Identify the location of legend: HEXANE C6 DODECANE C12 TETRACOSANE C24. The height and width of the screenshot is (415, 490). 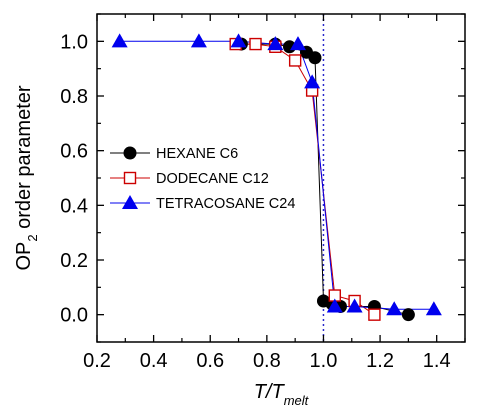
(202, 179).